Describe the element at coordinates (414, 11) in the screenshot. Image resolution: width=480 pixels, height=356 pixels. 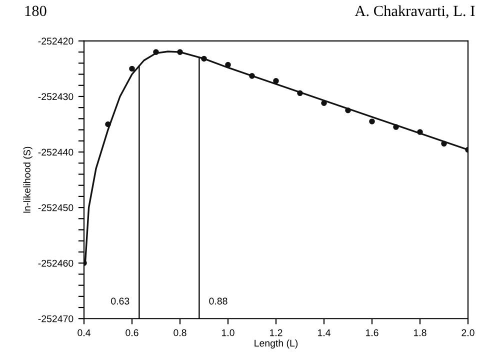
I see `text: A. Chakravarti, L. I` at that location.